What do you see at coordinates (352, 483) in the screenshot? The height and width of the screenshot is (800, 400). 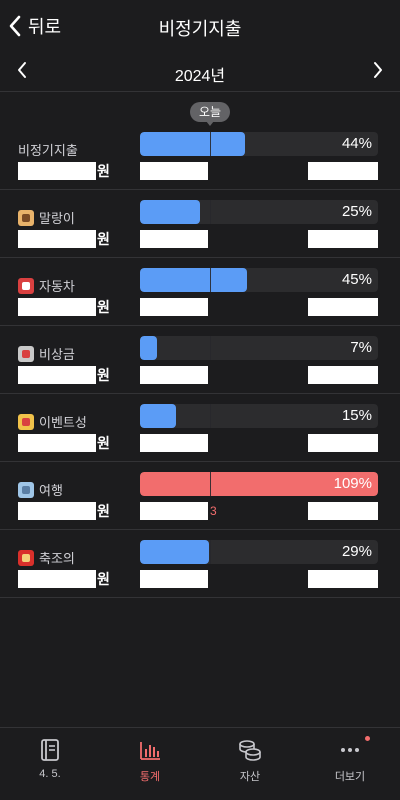 I see `budget-percent: 109%` at bounding box center [352, 483].